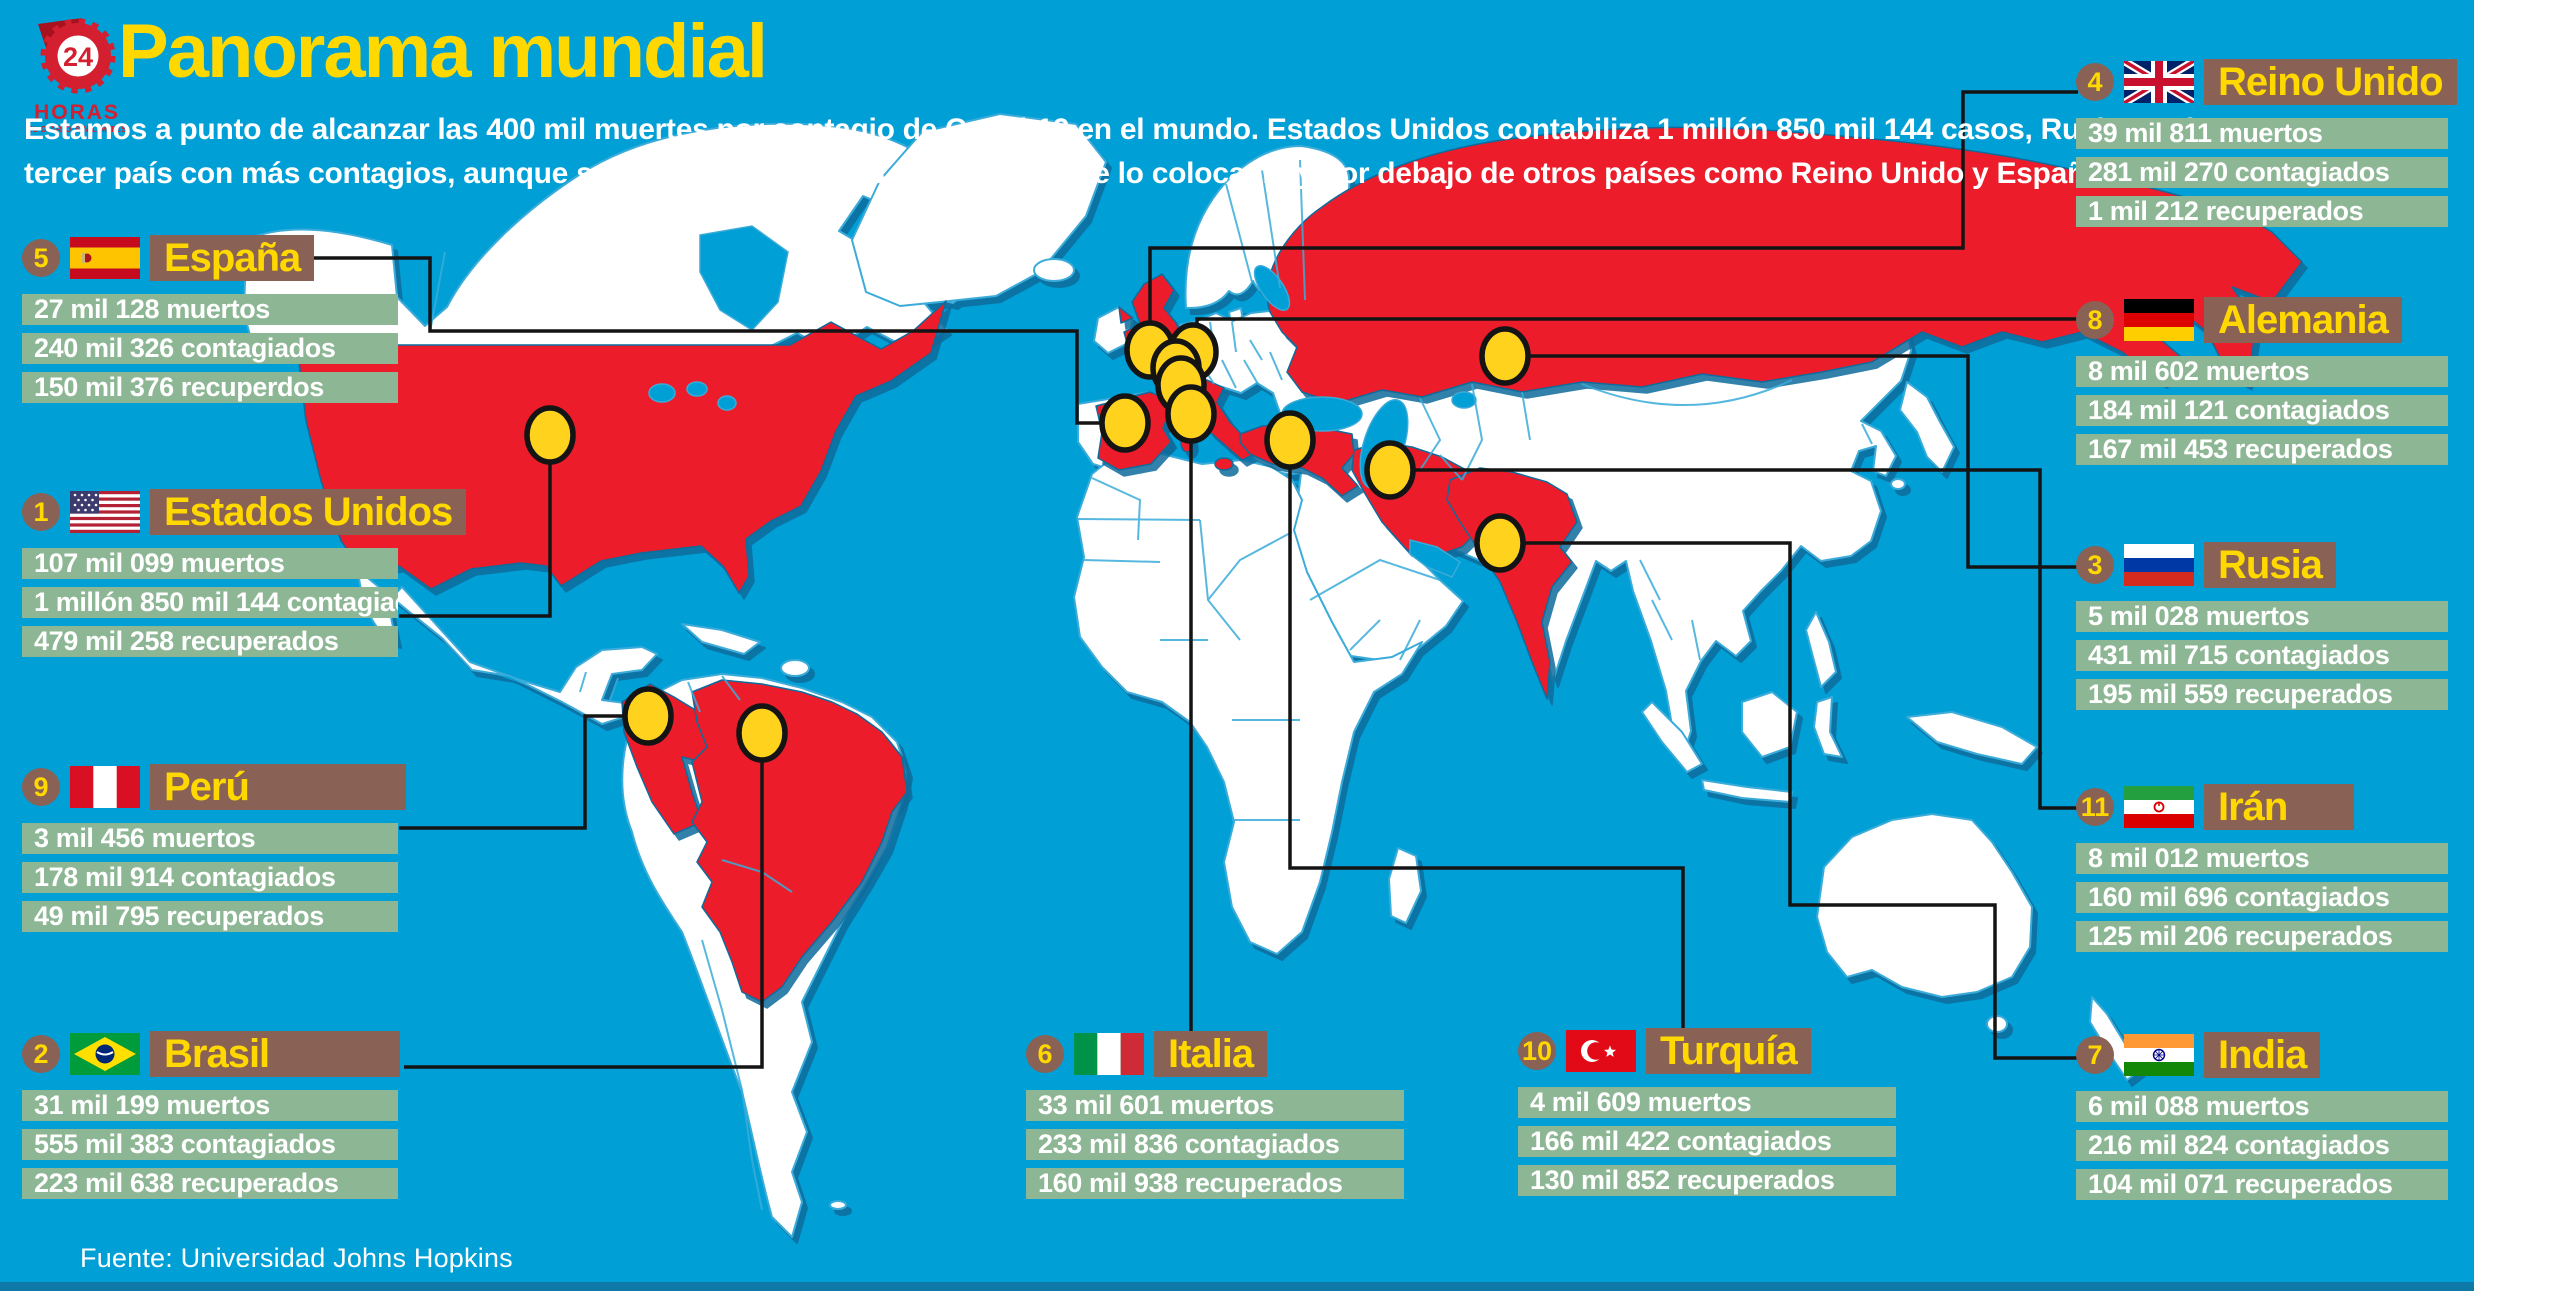 This screenshot has height=1291, width=2560. What do you see at coordinates (2262, 616) in the screenshot?
I see `stat-muertos: 5 mil 028 muertos` at bounding box center [2262, 616].